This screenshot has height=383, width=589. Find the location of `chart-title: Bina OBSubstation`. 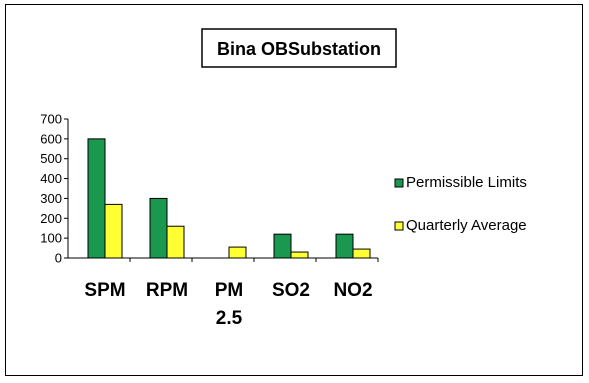

chart-title: Bina OBSubstation is located at coordinates (299, 49).